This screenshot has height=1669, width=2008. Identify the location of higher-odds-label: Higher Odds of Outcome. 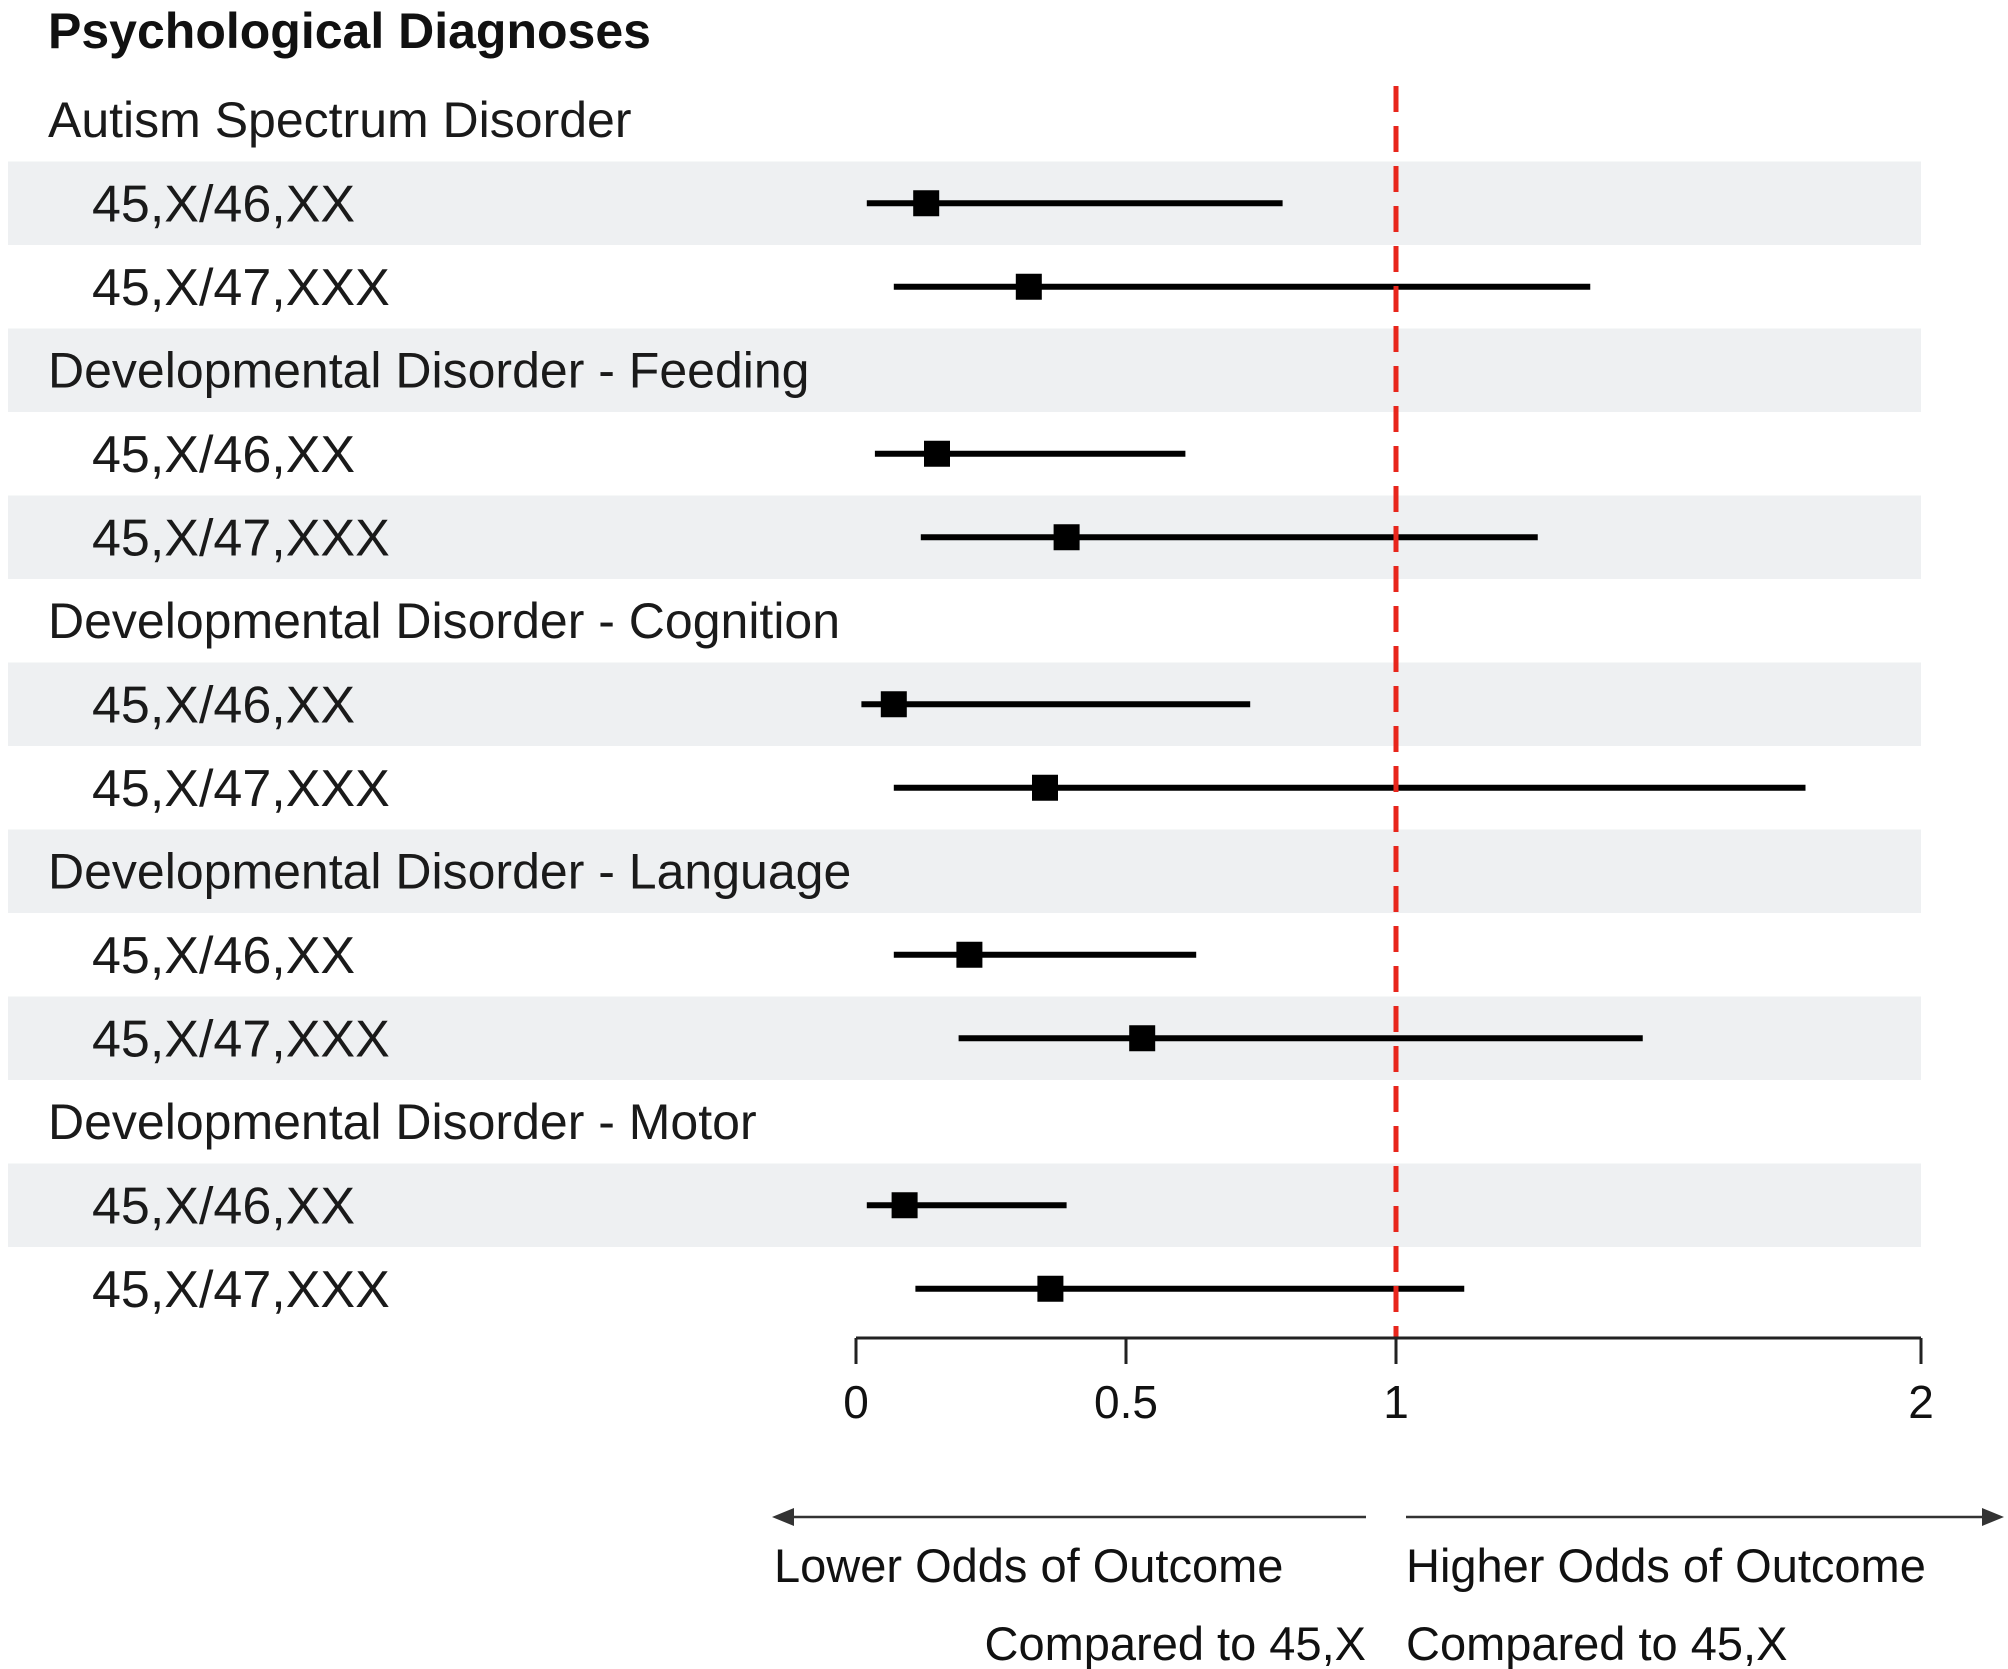
(1666, 1565).